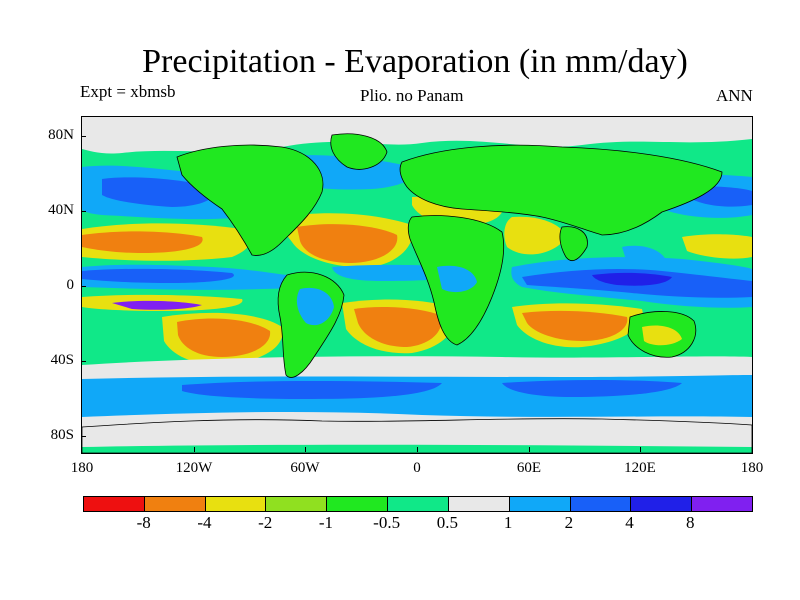 This screenshot has height=600, width=800. I want to click on experiment-label: Expt = xbmsb, so click(128, 91).